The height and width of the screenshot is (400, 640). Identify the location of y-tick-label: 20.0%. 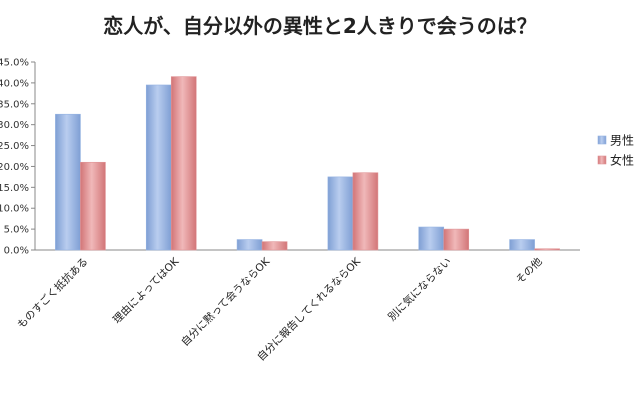
(14, 167).